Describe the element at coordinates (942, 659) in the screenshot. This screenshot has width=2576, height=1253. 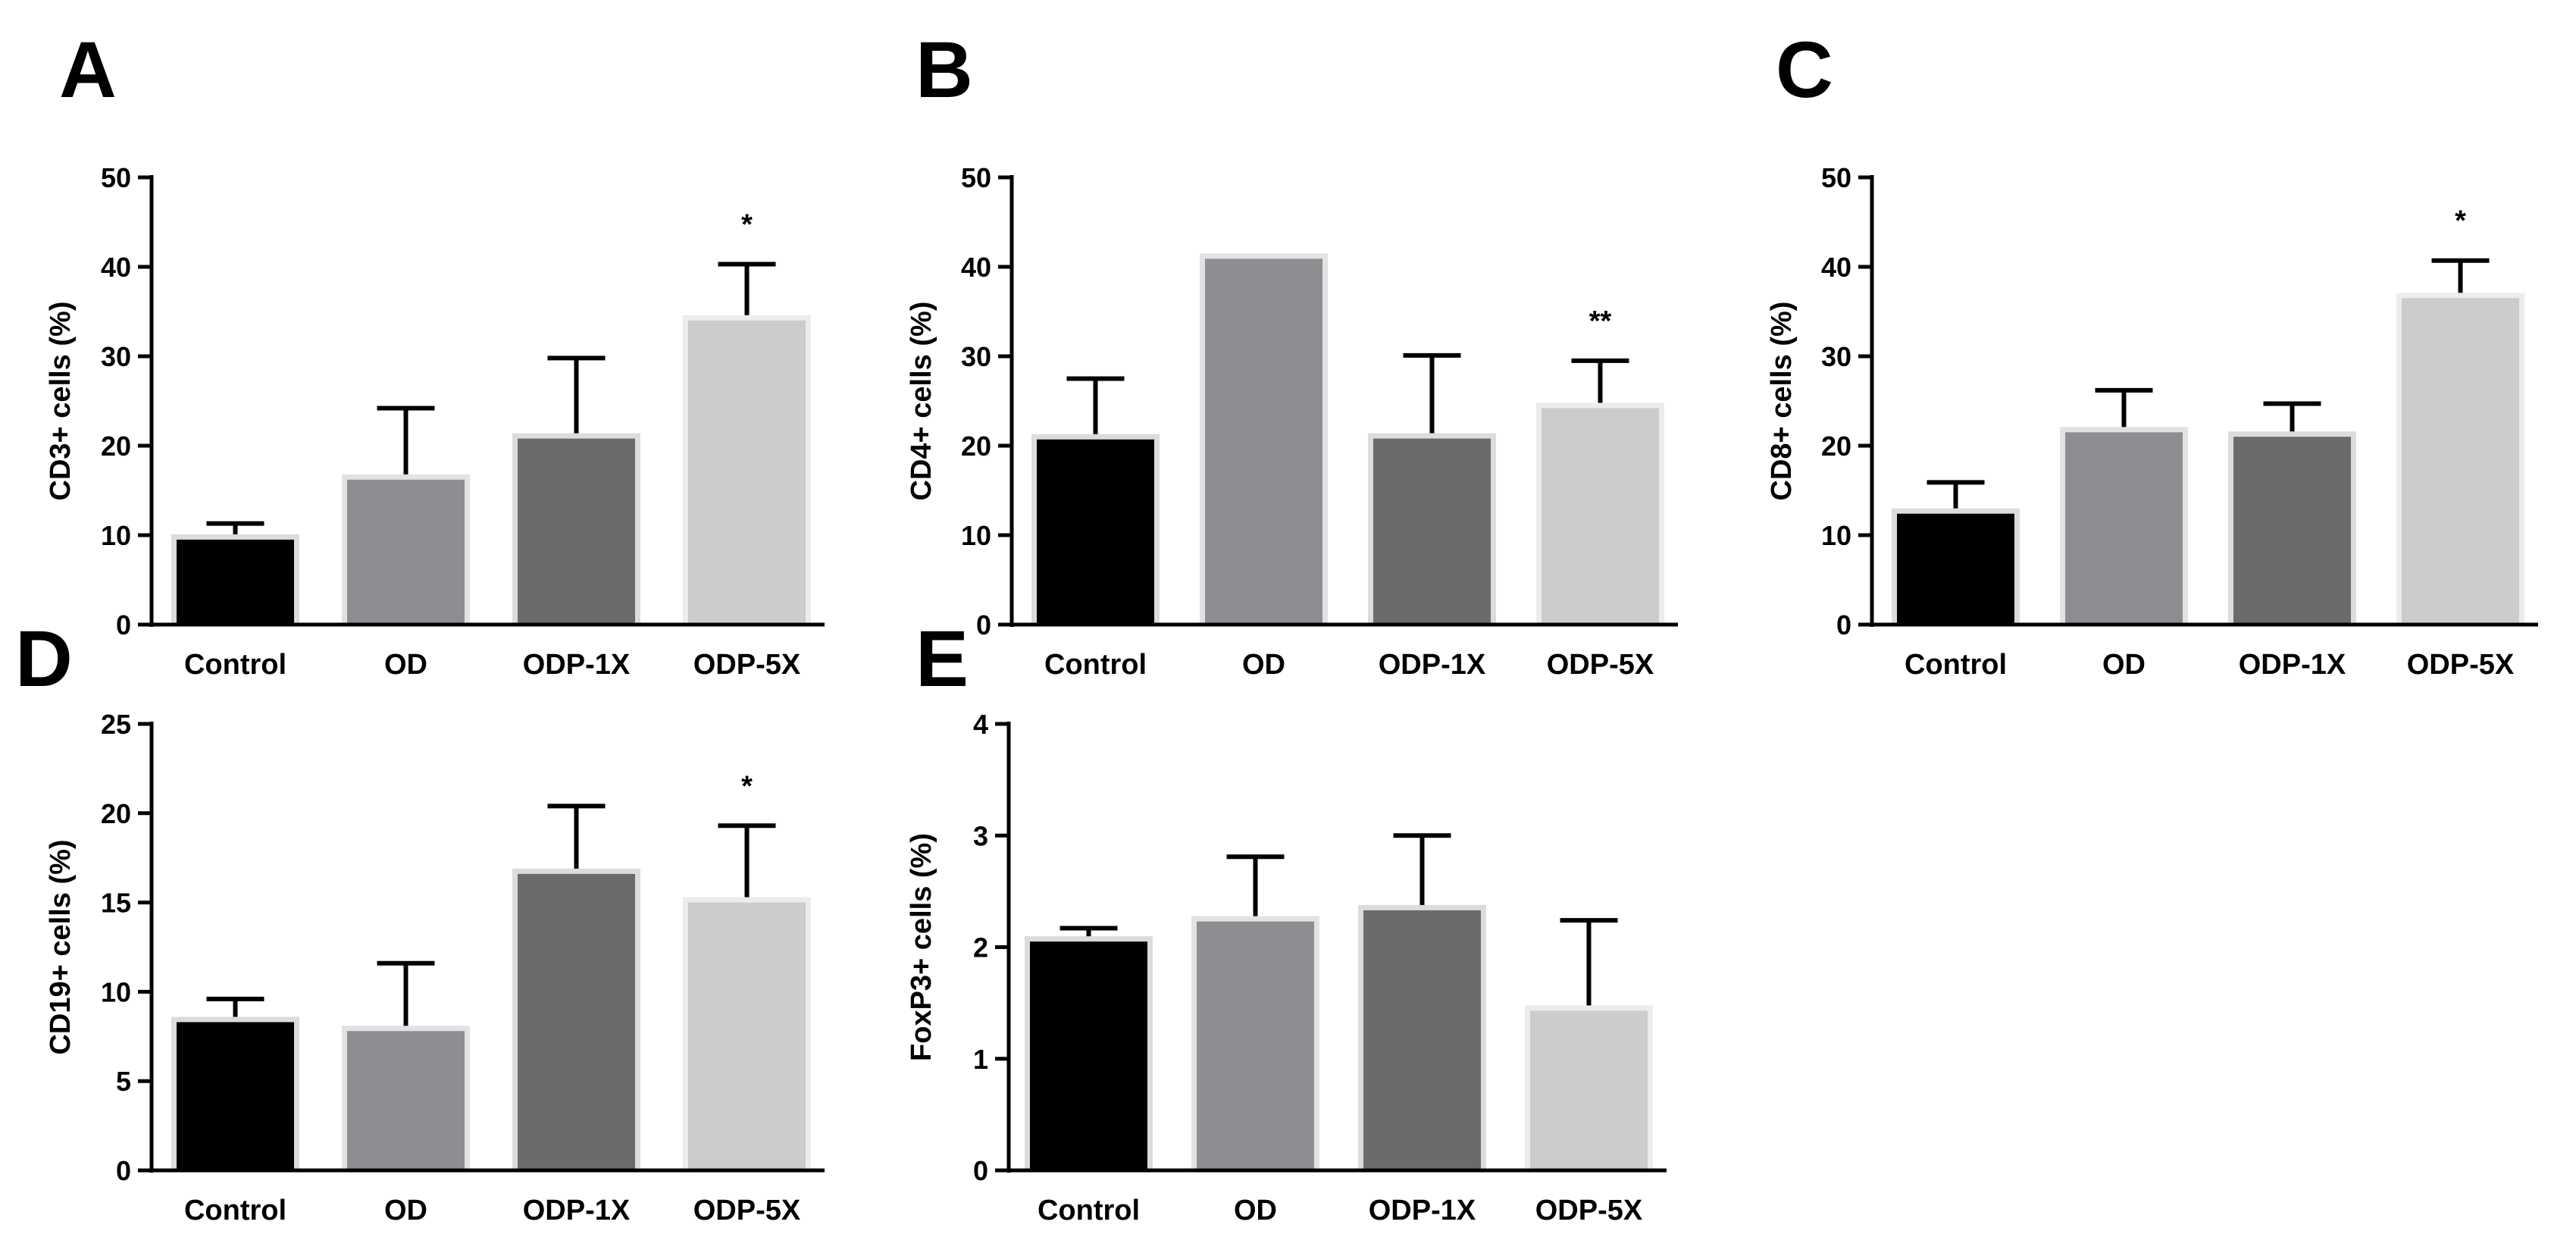
I see `panel-letter: E` at that location.